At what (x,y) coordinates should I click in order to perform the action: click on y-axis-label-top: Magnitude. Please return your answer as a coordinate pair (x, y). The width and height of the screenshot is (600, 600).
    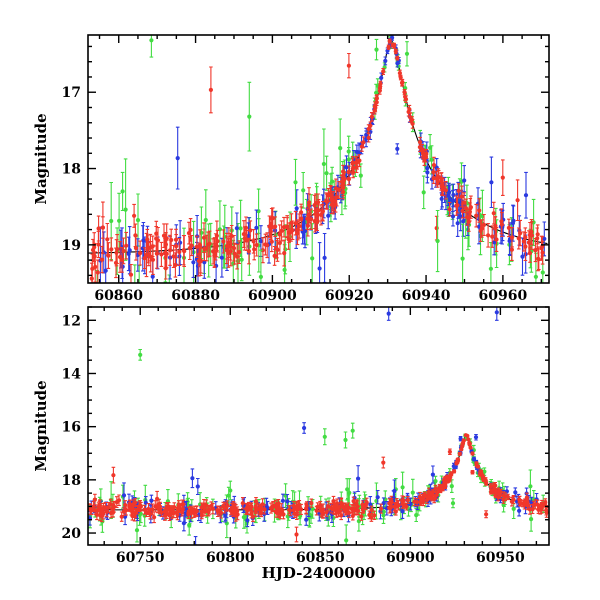
    Looking at the image, I should click on (41, 158).